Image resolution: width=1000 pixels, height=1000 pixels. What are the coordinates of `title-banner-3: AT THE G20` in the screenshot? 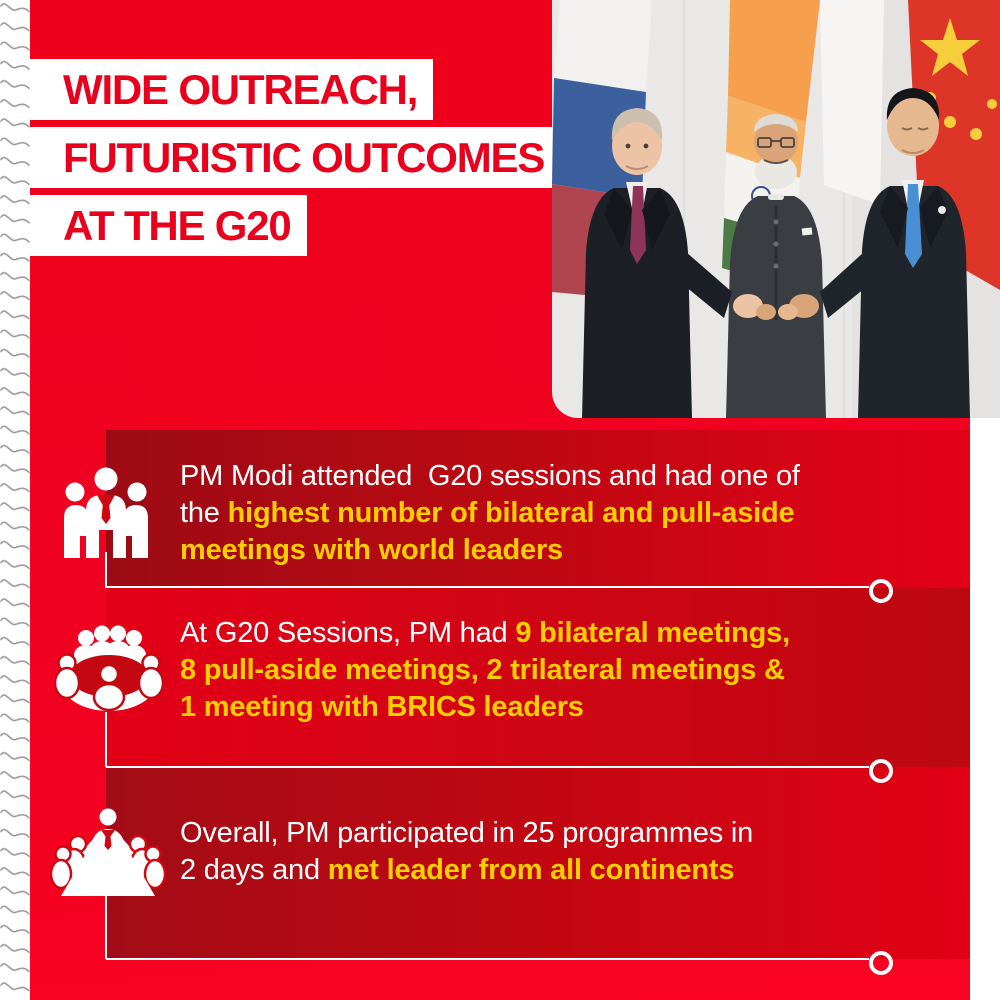 It's located at (168, 225).